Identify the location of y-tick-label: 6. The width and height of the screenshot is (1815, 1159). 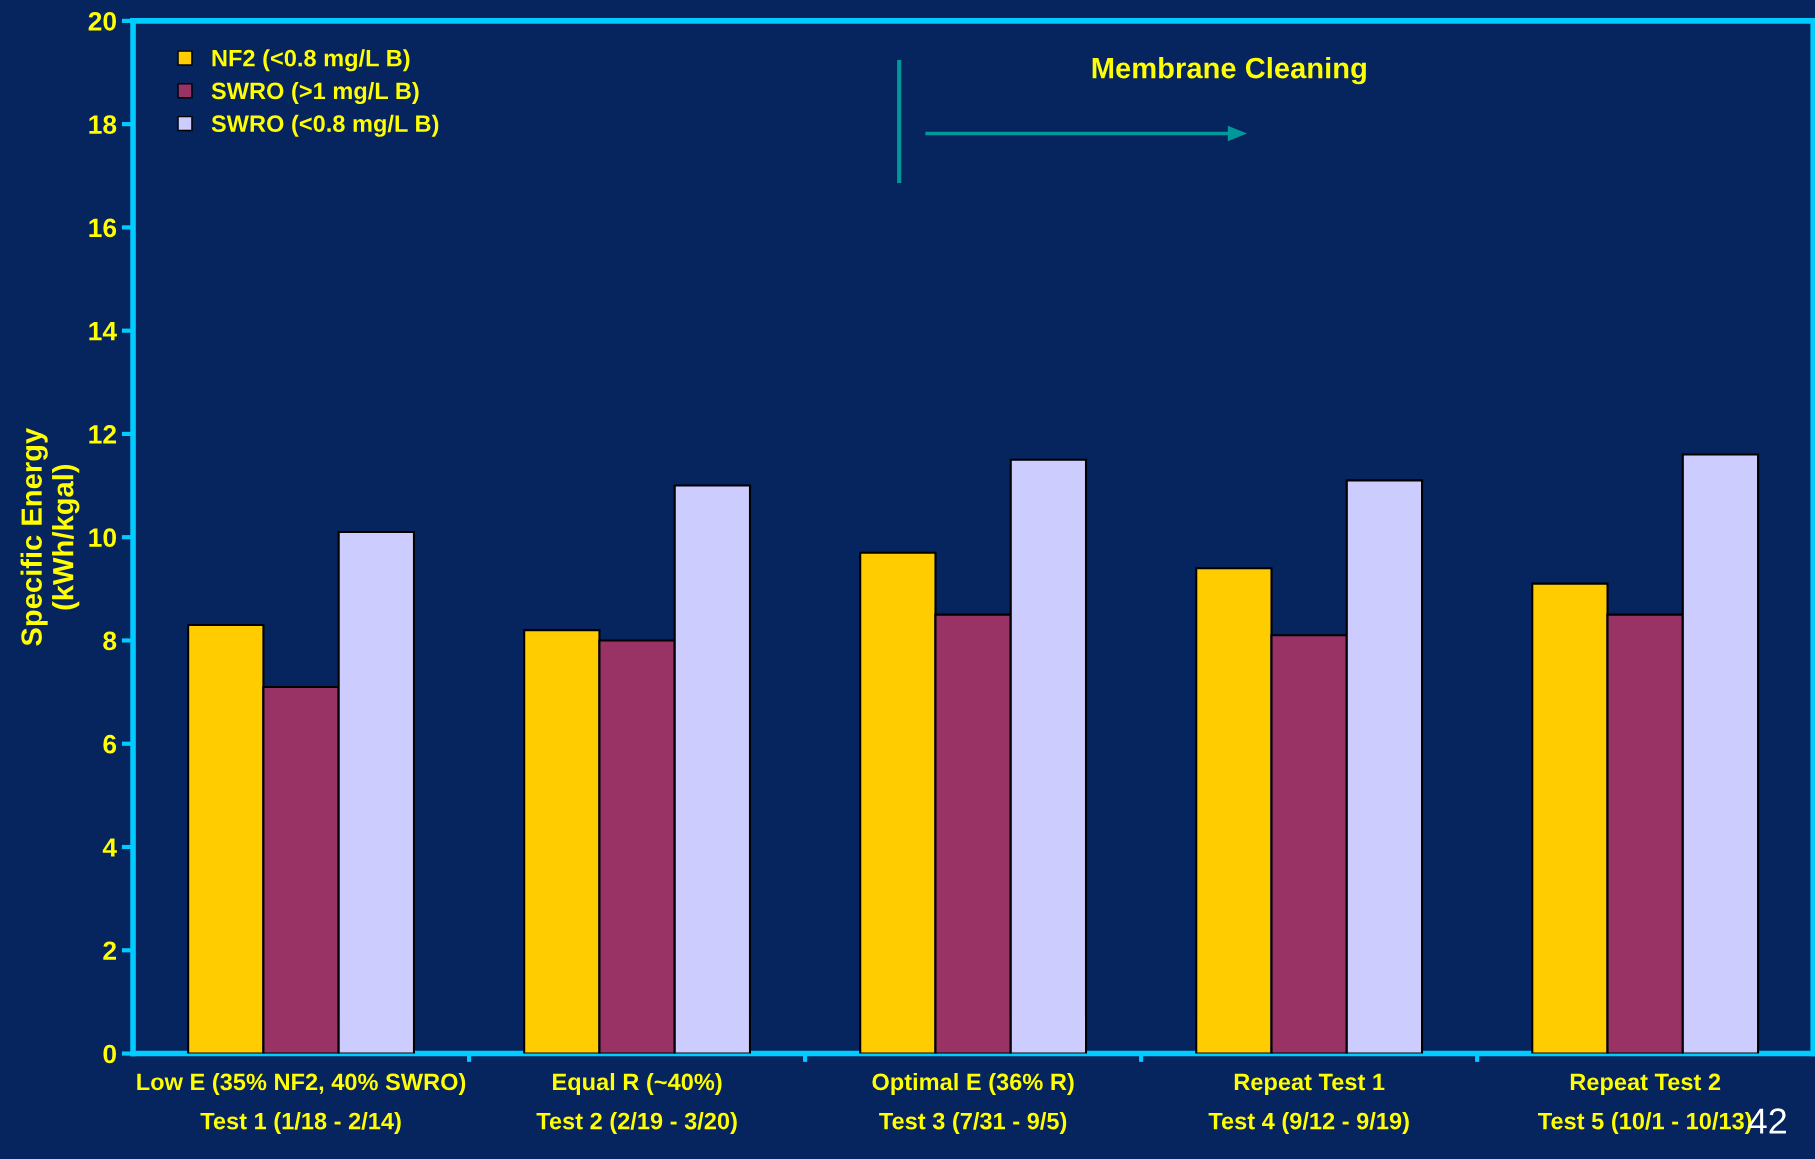
(110, 744).